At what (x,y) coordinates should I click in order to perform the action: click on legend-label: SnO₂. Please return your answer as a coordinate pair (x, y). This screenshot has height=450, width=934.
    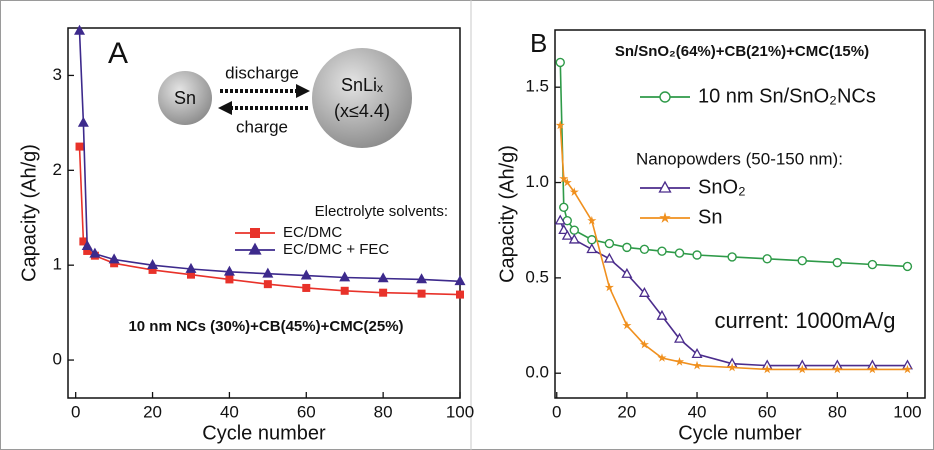
    Looking at the image, I should click on (722, 187).